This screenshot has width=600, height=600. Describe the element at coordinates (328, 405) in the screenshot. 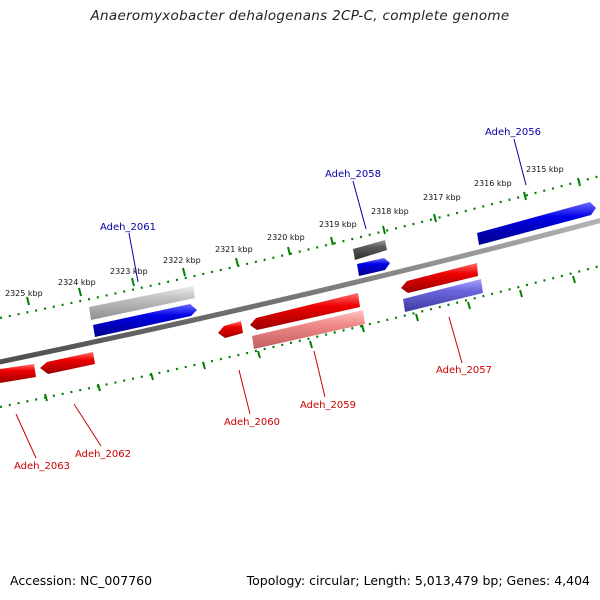

I see `gene-label: Adeh_2059` at that location.